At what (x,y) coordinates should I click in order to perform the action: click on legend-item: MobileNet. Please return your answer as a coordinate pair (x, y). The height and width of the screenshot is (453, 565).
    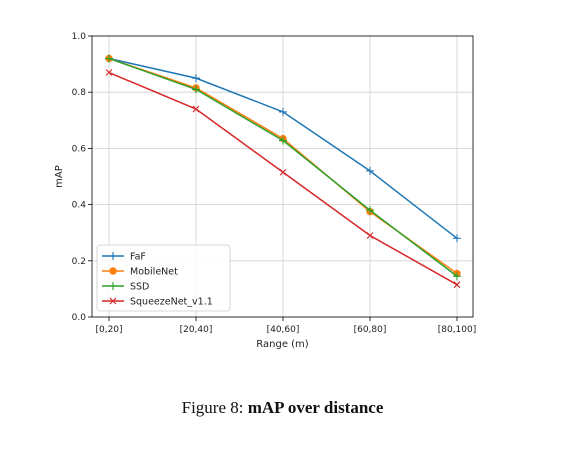
    Looking at the image, I should click on (140, 272).